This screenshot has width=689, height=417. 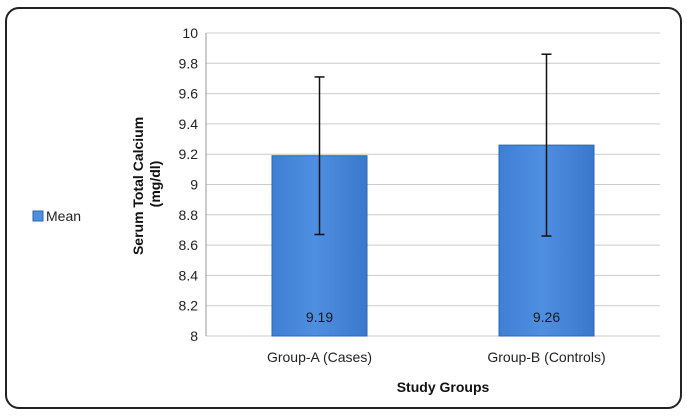 I want to click on y-tick-label-6: 9.2, so click(x=189, y=154).